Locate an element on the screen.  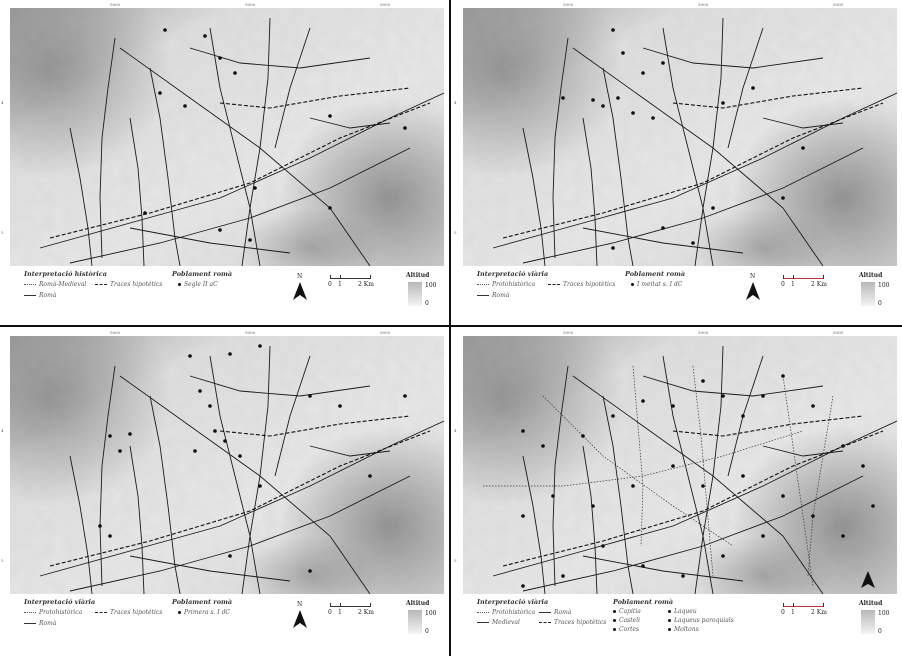
legend-settlement-item: Primera s. I dC is located at coordinates (204, 612).